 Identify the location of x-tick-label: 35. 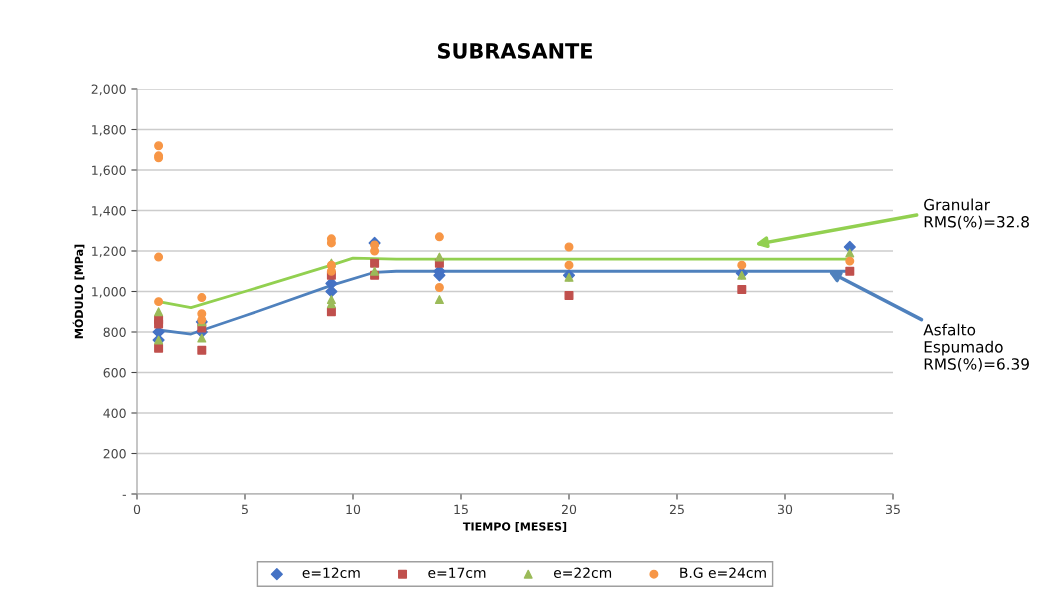
(893, 509).